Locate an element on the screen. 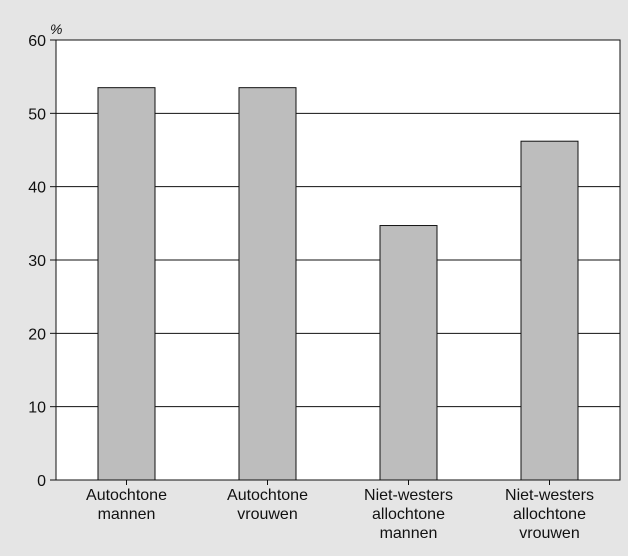  y-tick-label: 30 is located at coordinates (37, 261).